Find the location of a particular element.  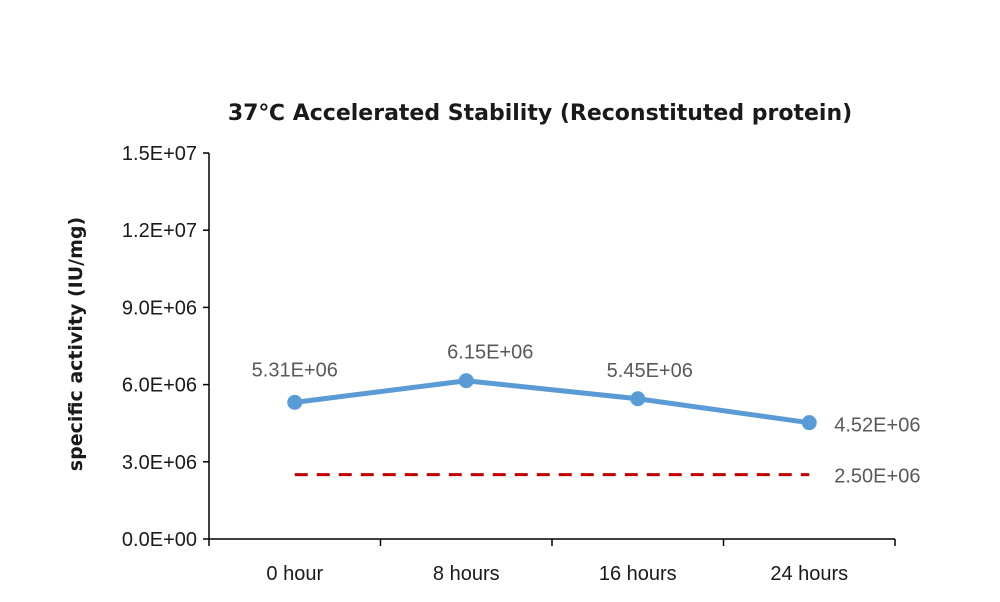

y-tick-label: 0.0E+00 is located at coordinates (159, 540).